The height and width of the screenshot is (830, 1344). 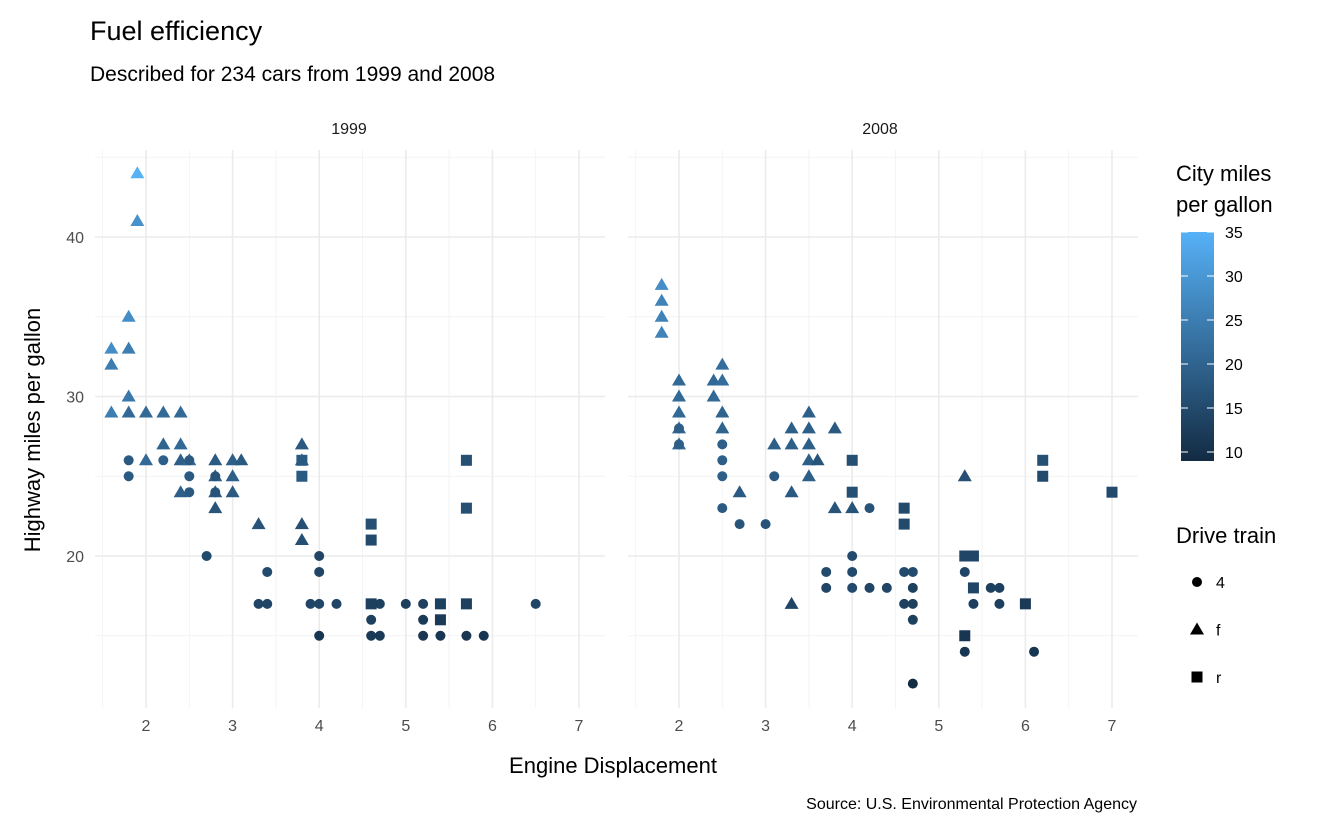 I want to click on square-icon, so click(x=1197, y=677).